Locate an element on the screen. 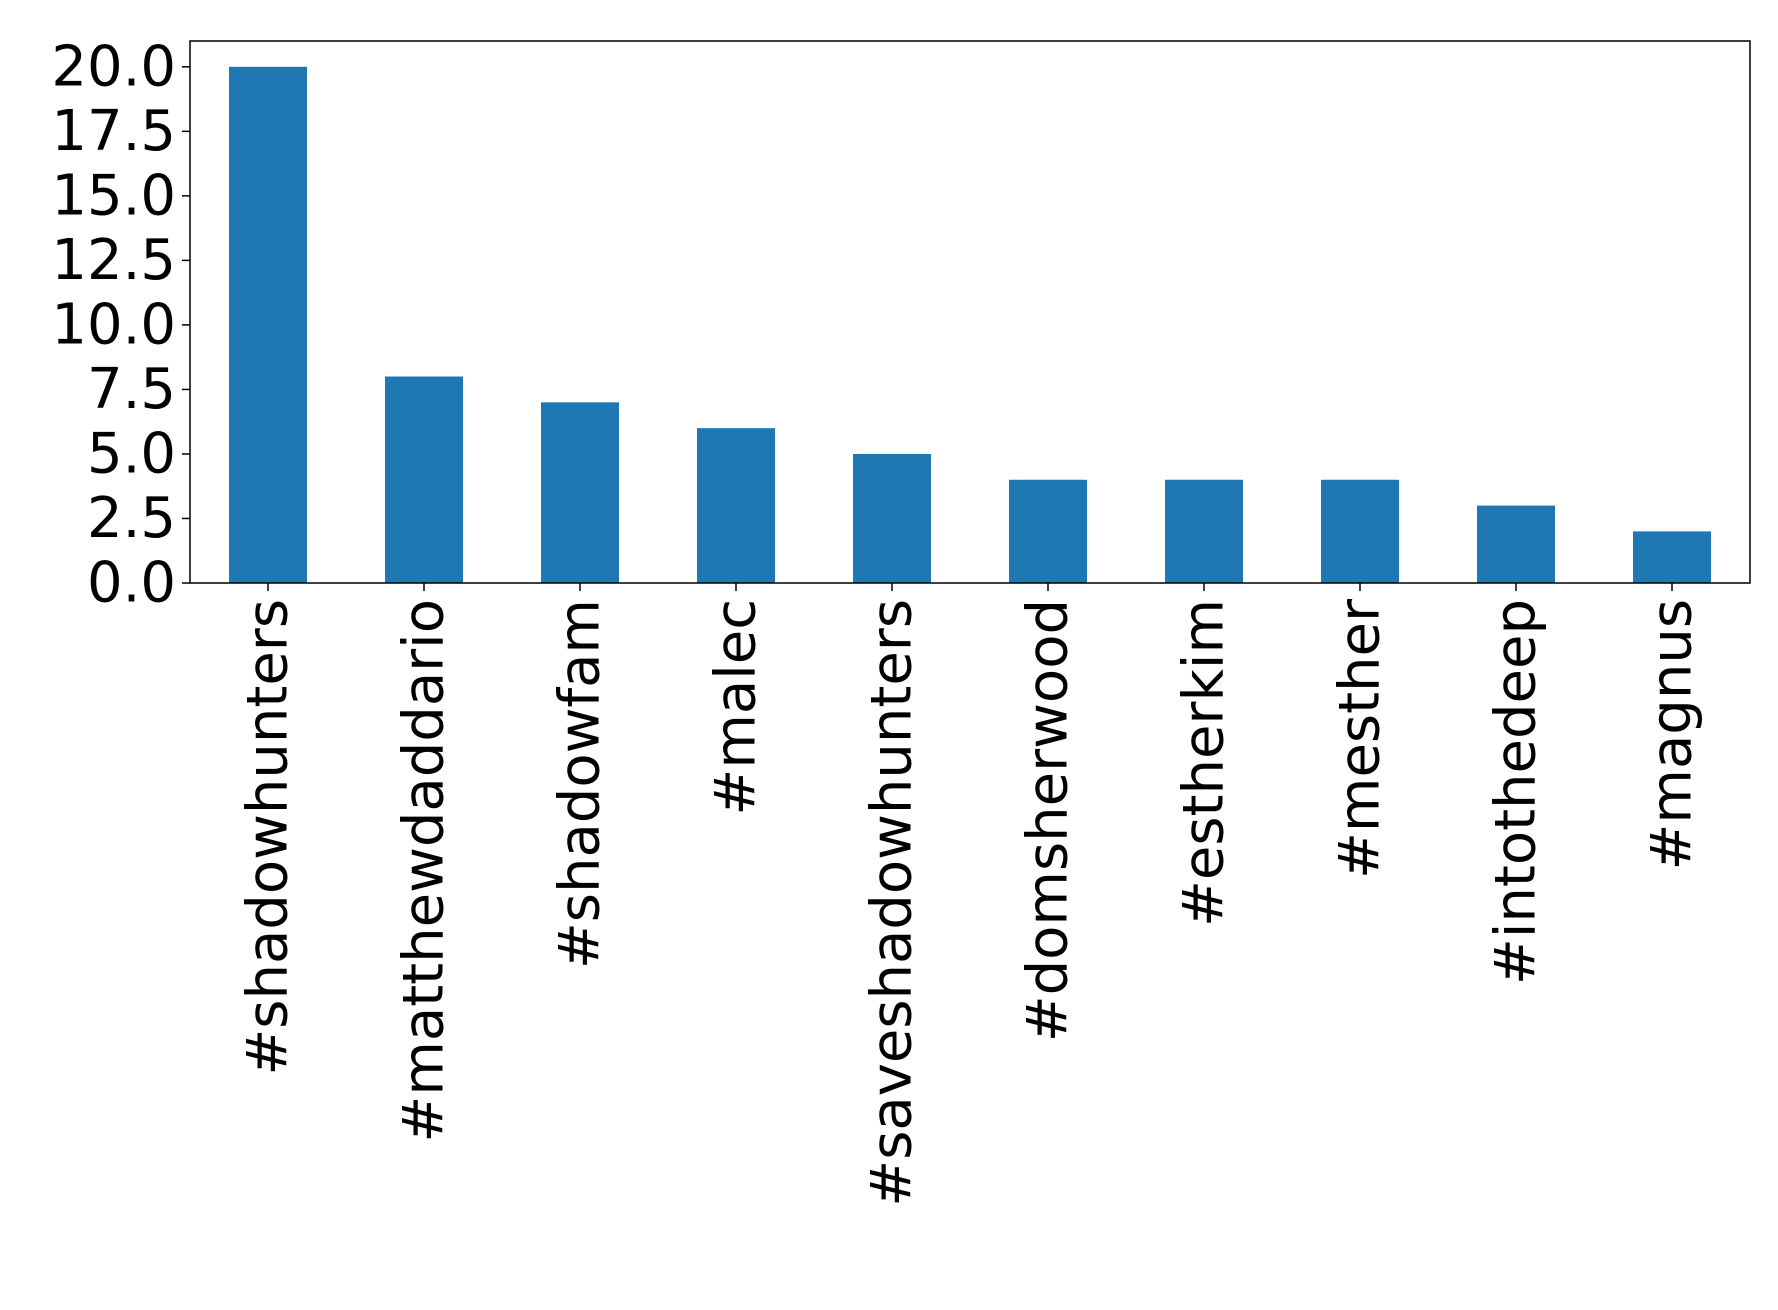  x-tick-label: #estherkim is located at coordinates (1204, 763).